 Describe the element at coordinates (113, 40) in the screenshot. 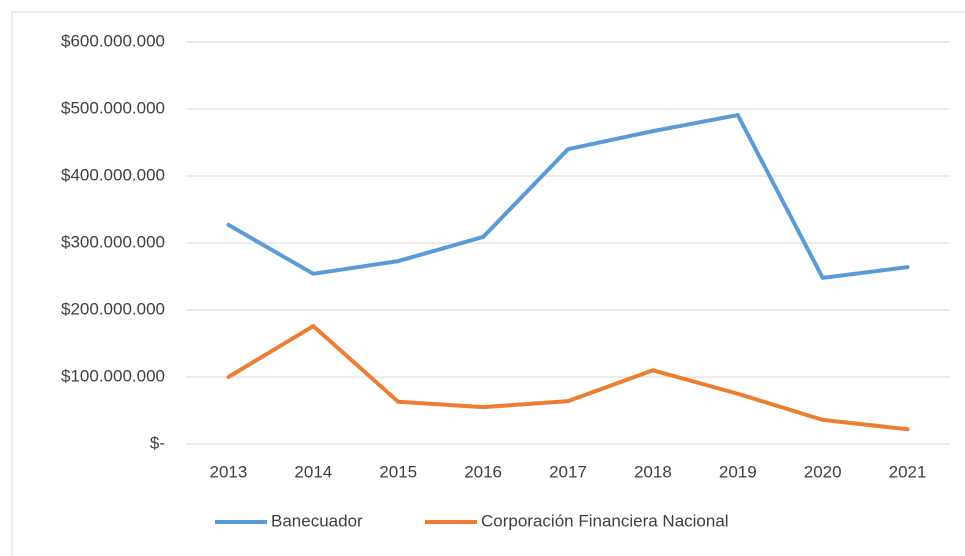

I see `y-tick-label: $600.000.000` at that location.